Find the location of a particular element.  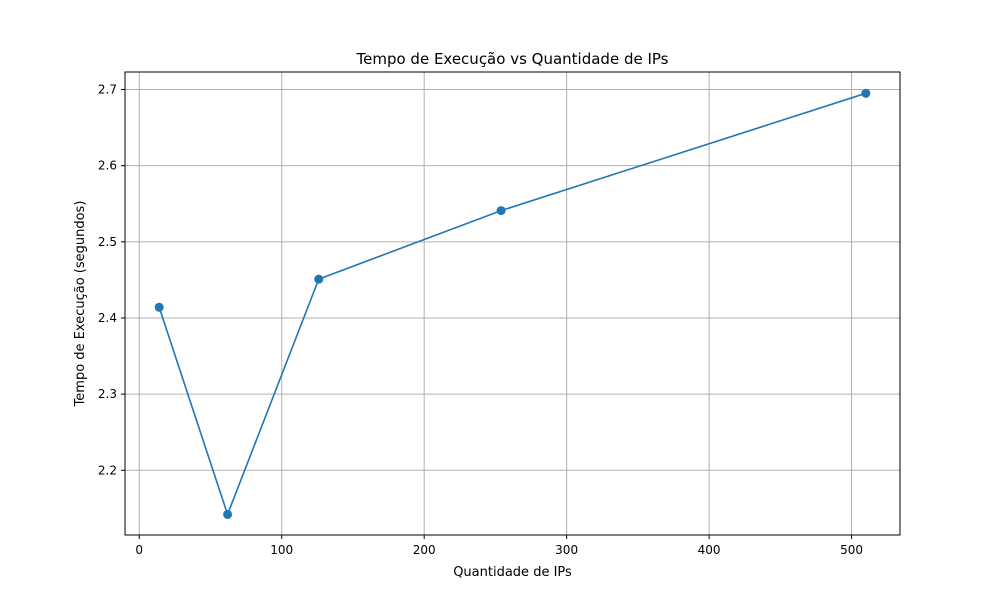

y-tick-label: 2.2 is located at coordinates (107, 470).